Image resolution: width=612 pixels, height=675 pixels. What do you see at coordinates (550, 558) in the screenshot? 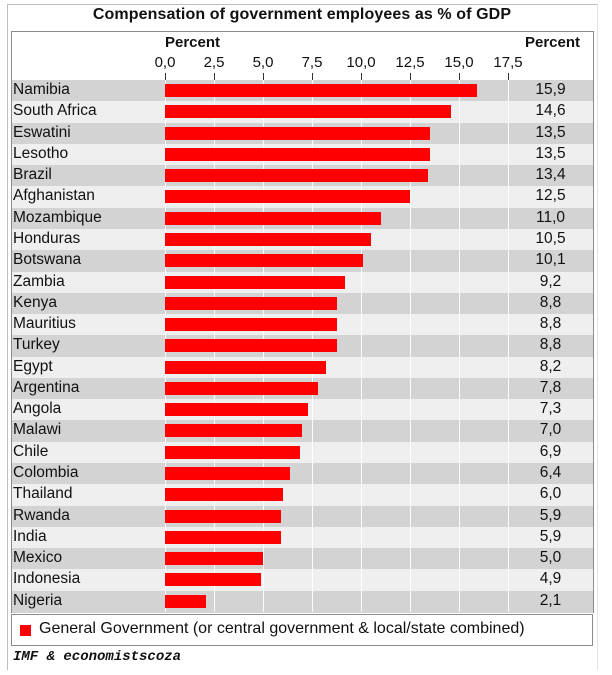
I see `value-label: 5,0` at bounding box center [550, 558].